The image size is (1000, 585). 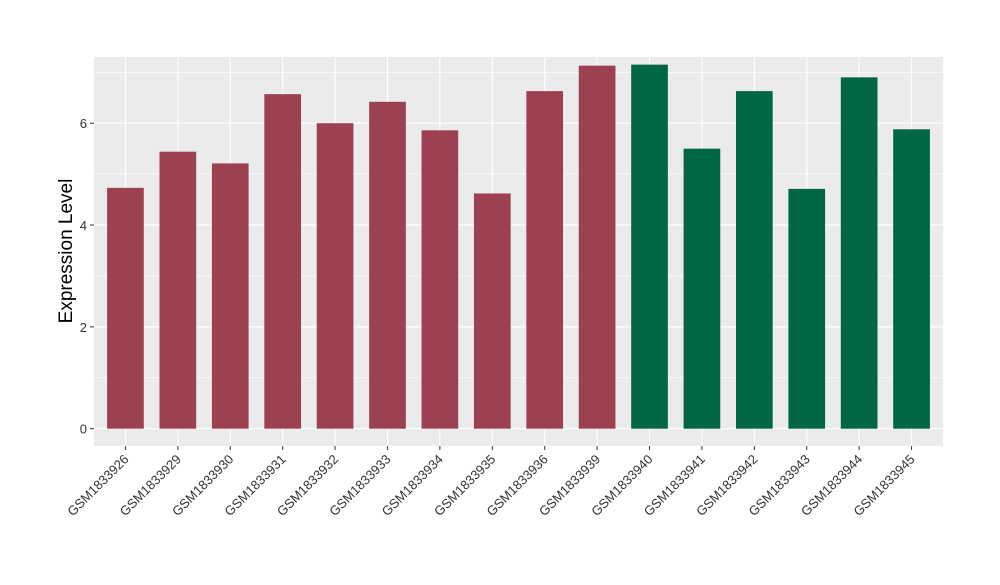 I want to click on bar-gsm1833944, so click(x=859, y=253).